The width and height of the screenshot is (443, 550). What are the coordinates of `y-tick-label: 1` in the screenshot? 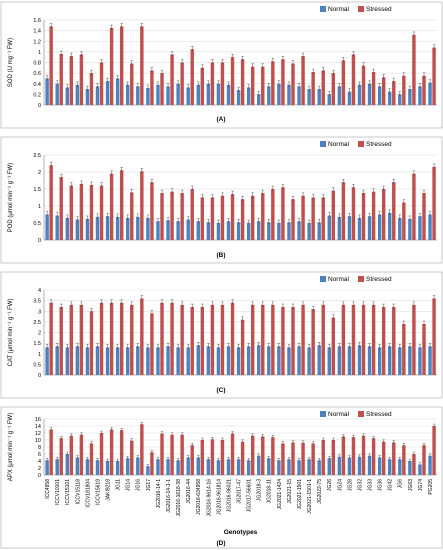 It's located at (39, 207).